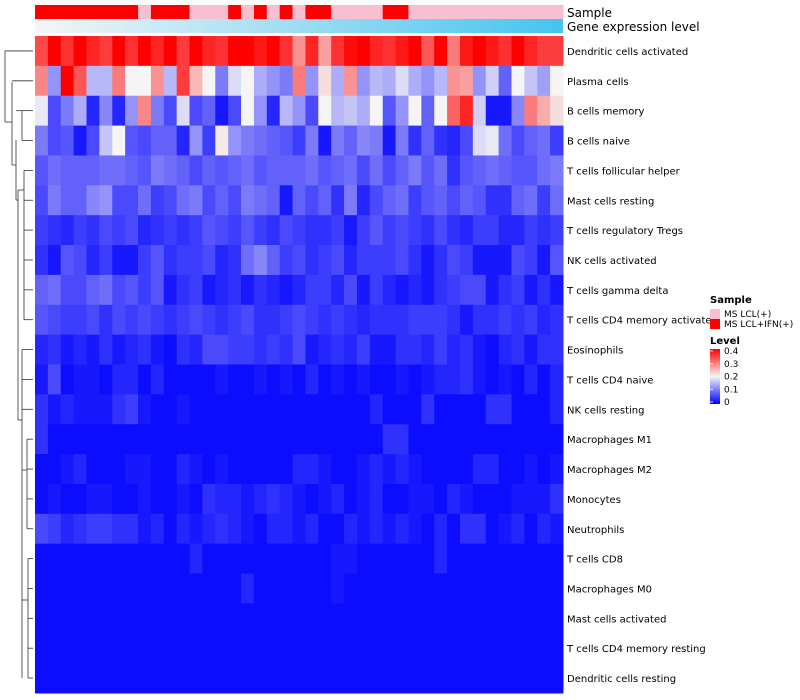  I want to click on row-label: Mast cells resting, so click(610, 201).